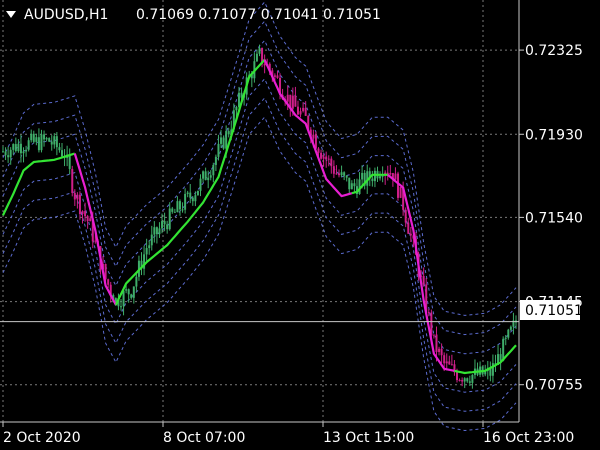 The image size is (600, 450). What do you see at coordinates (11, 14) in the screenshot?
I see `triangle-down-icon` at bounding box center [11, 14].